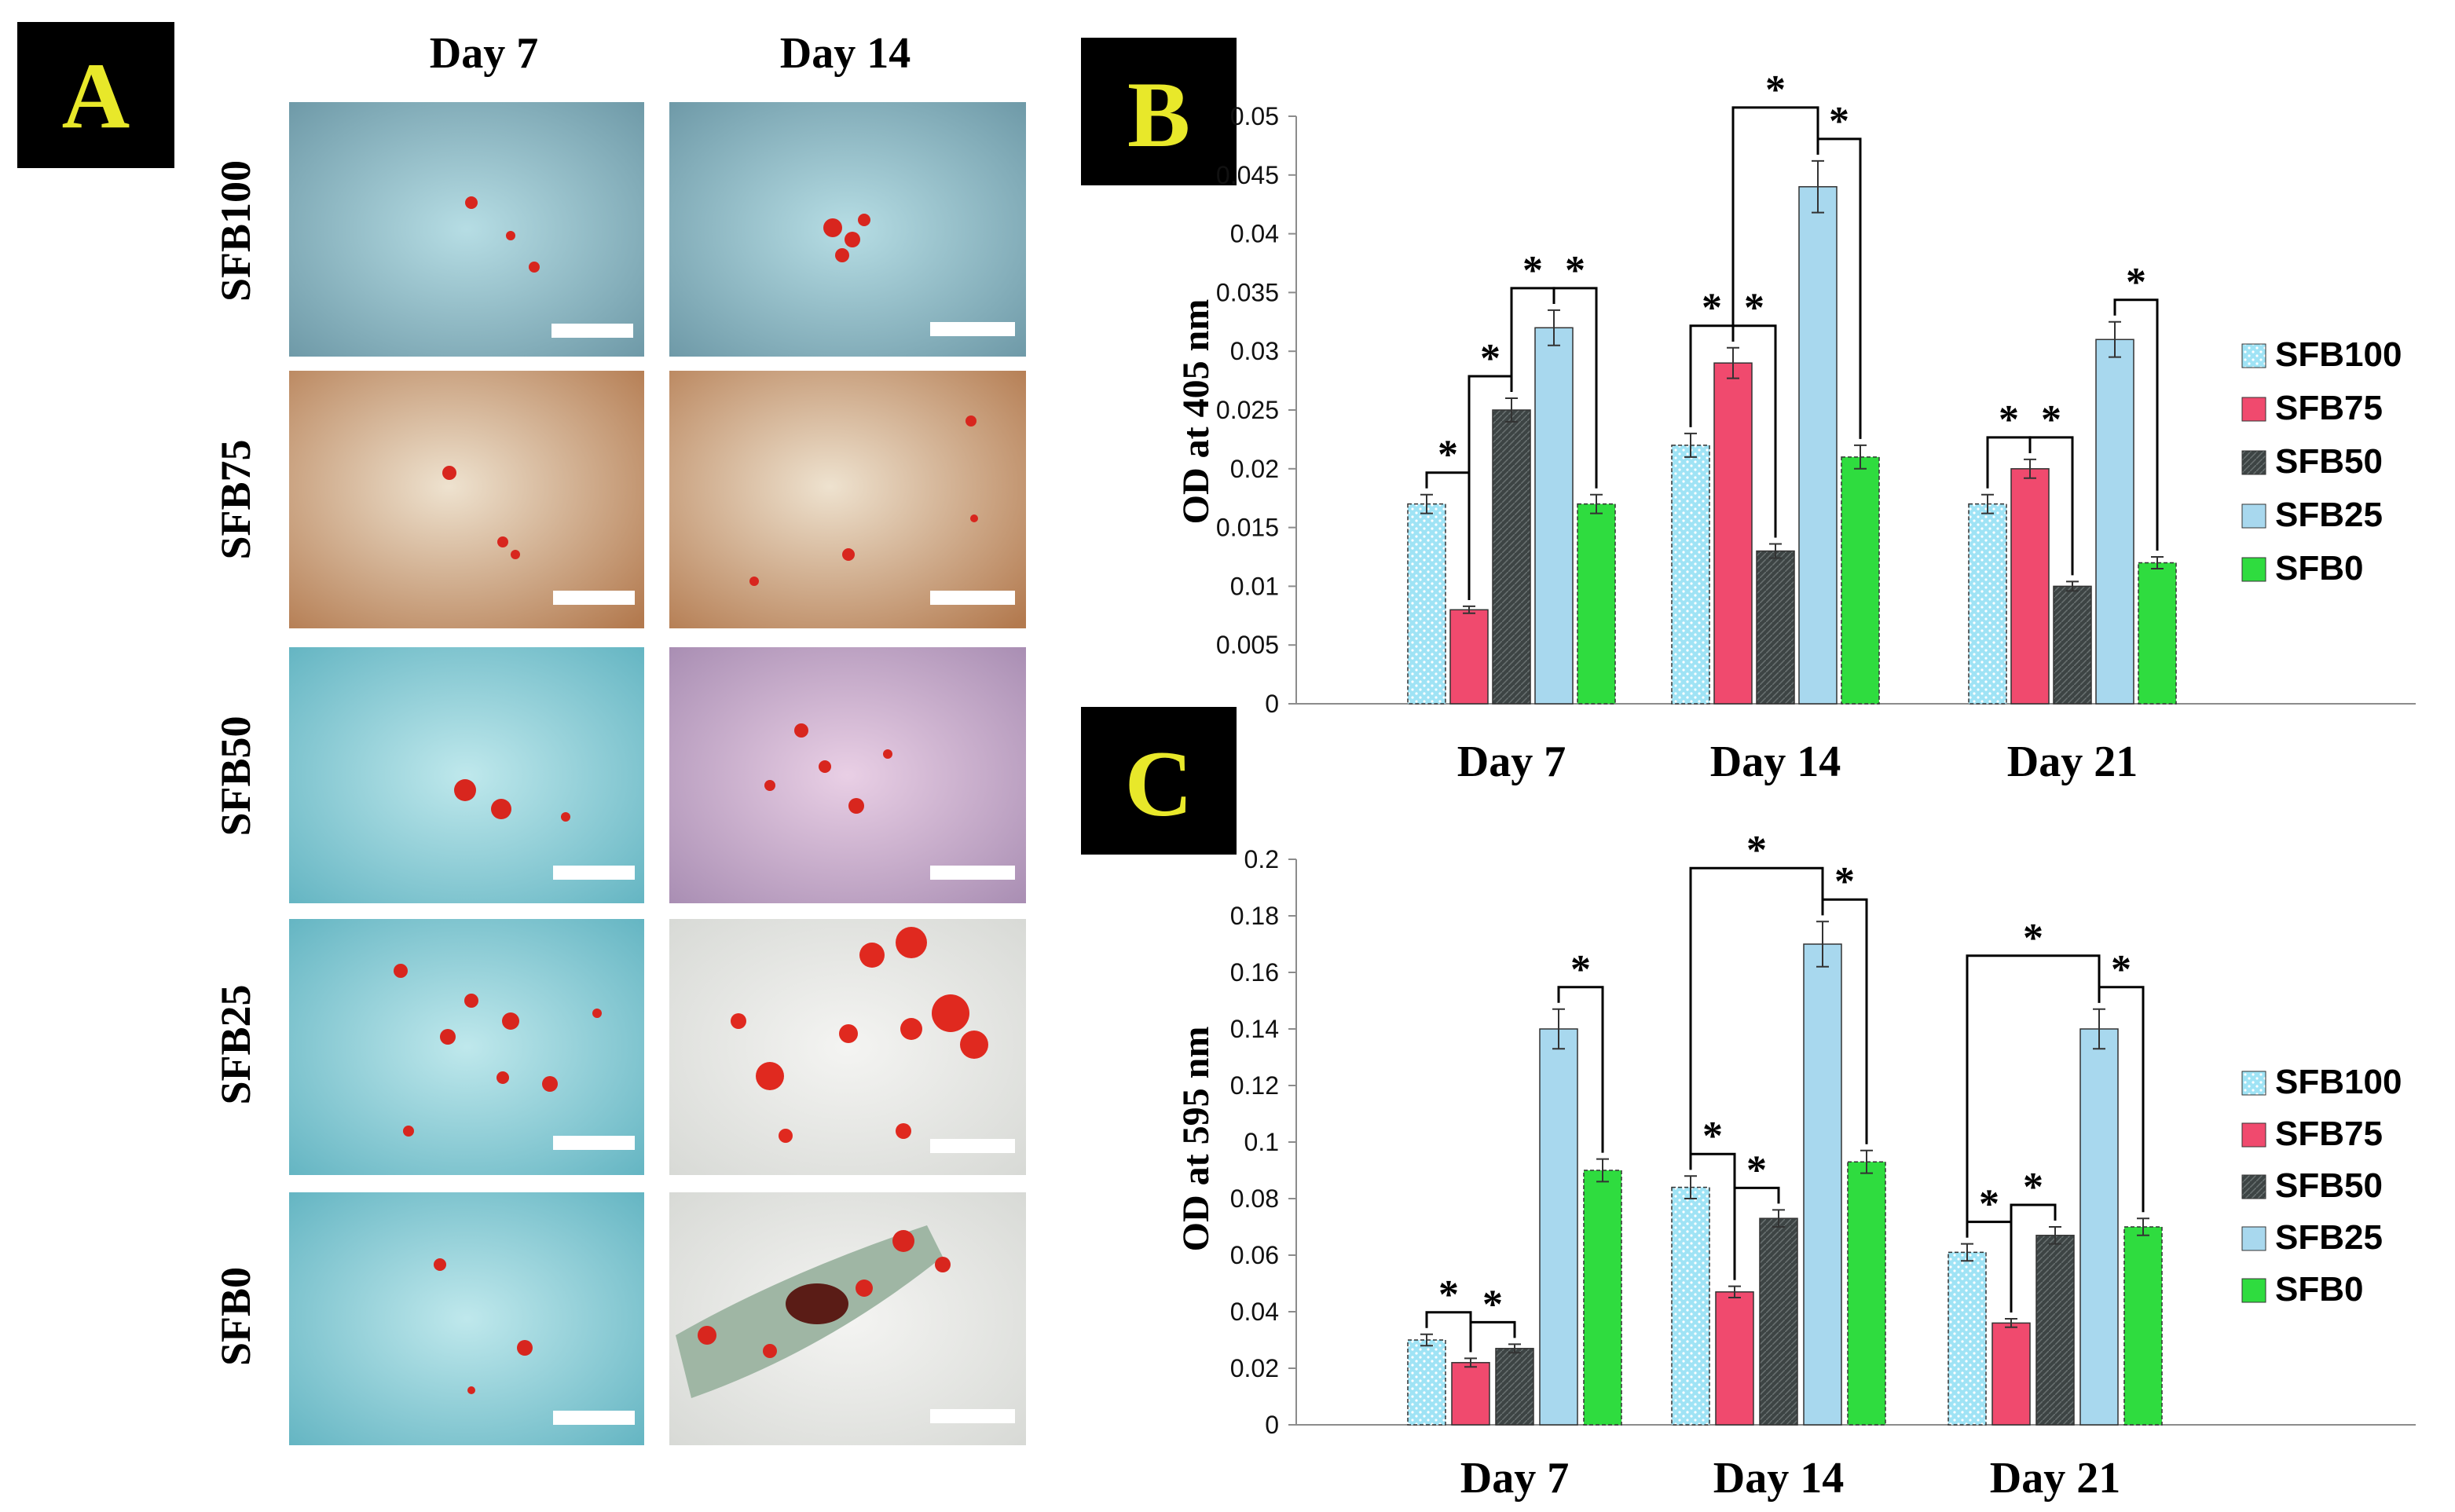  I want to click on bar-sfb75-day21, so click(2030, 586).